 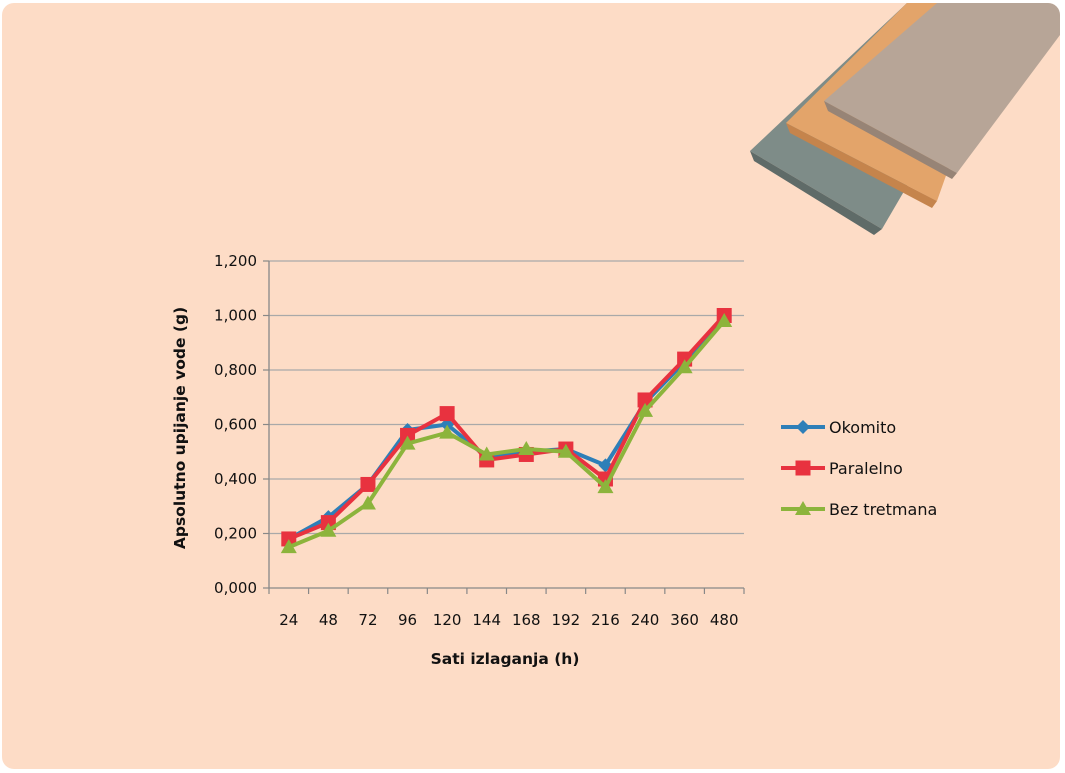 What do you see at coordinates (235, 479) in the screenshot?
I see `y-tick-label: 0,400` at bounding box center [235, 479].